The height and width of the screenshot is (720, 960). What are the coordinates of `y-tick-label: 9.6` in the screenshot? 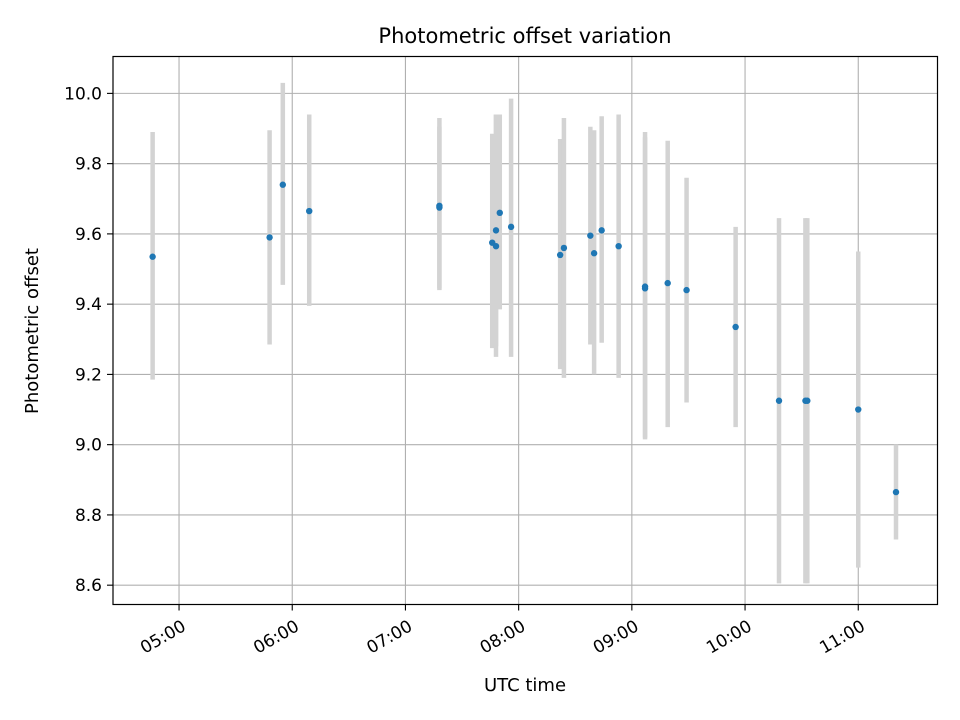 It's located at (88, 235).